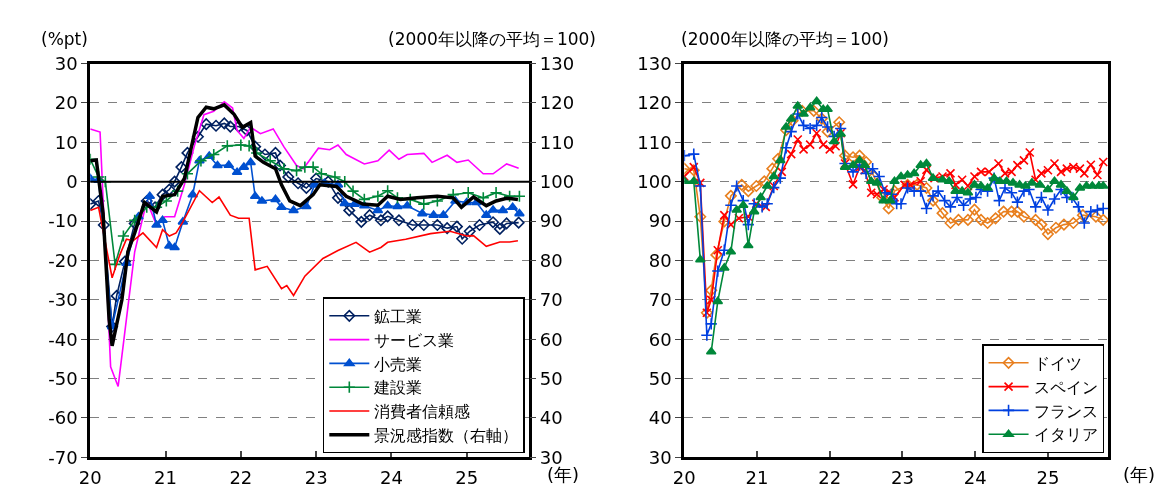  Describe the element at coordinates (660, 260) in the screenshot. I see `y-tick-label: 80` at that location.